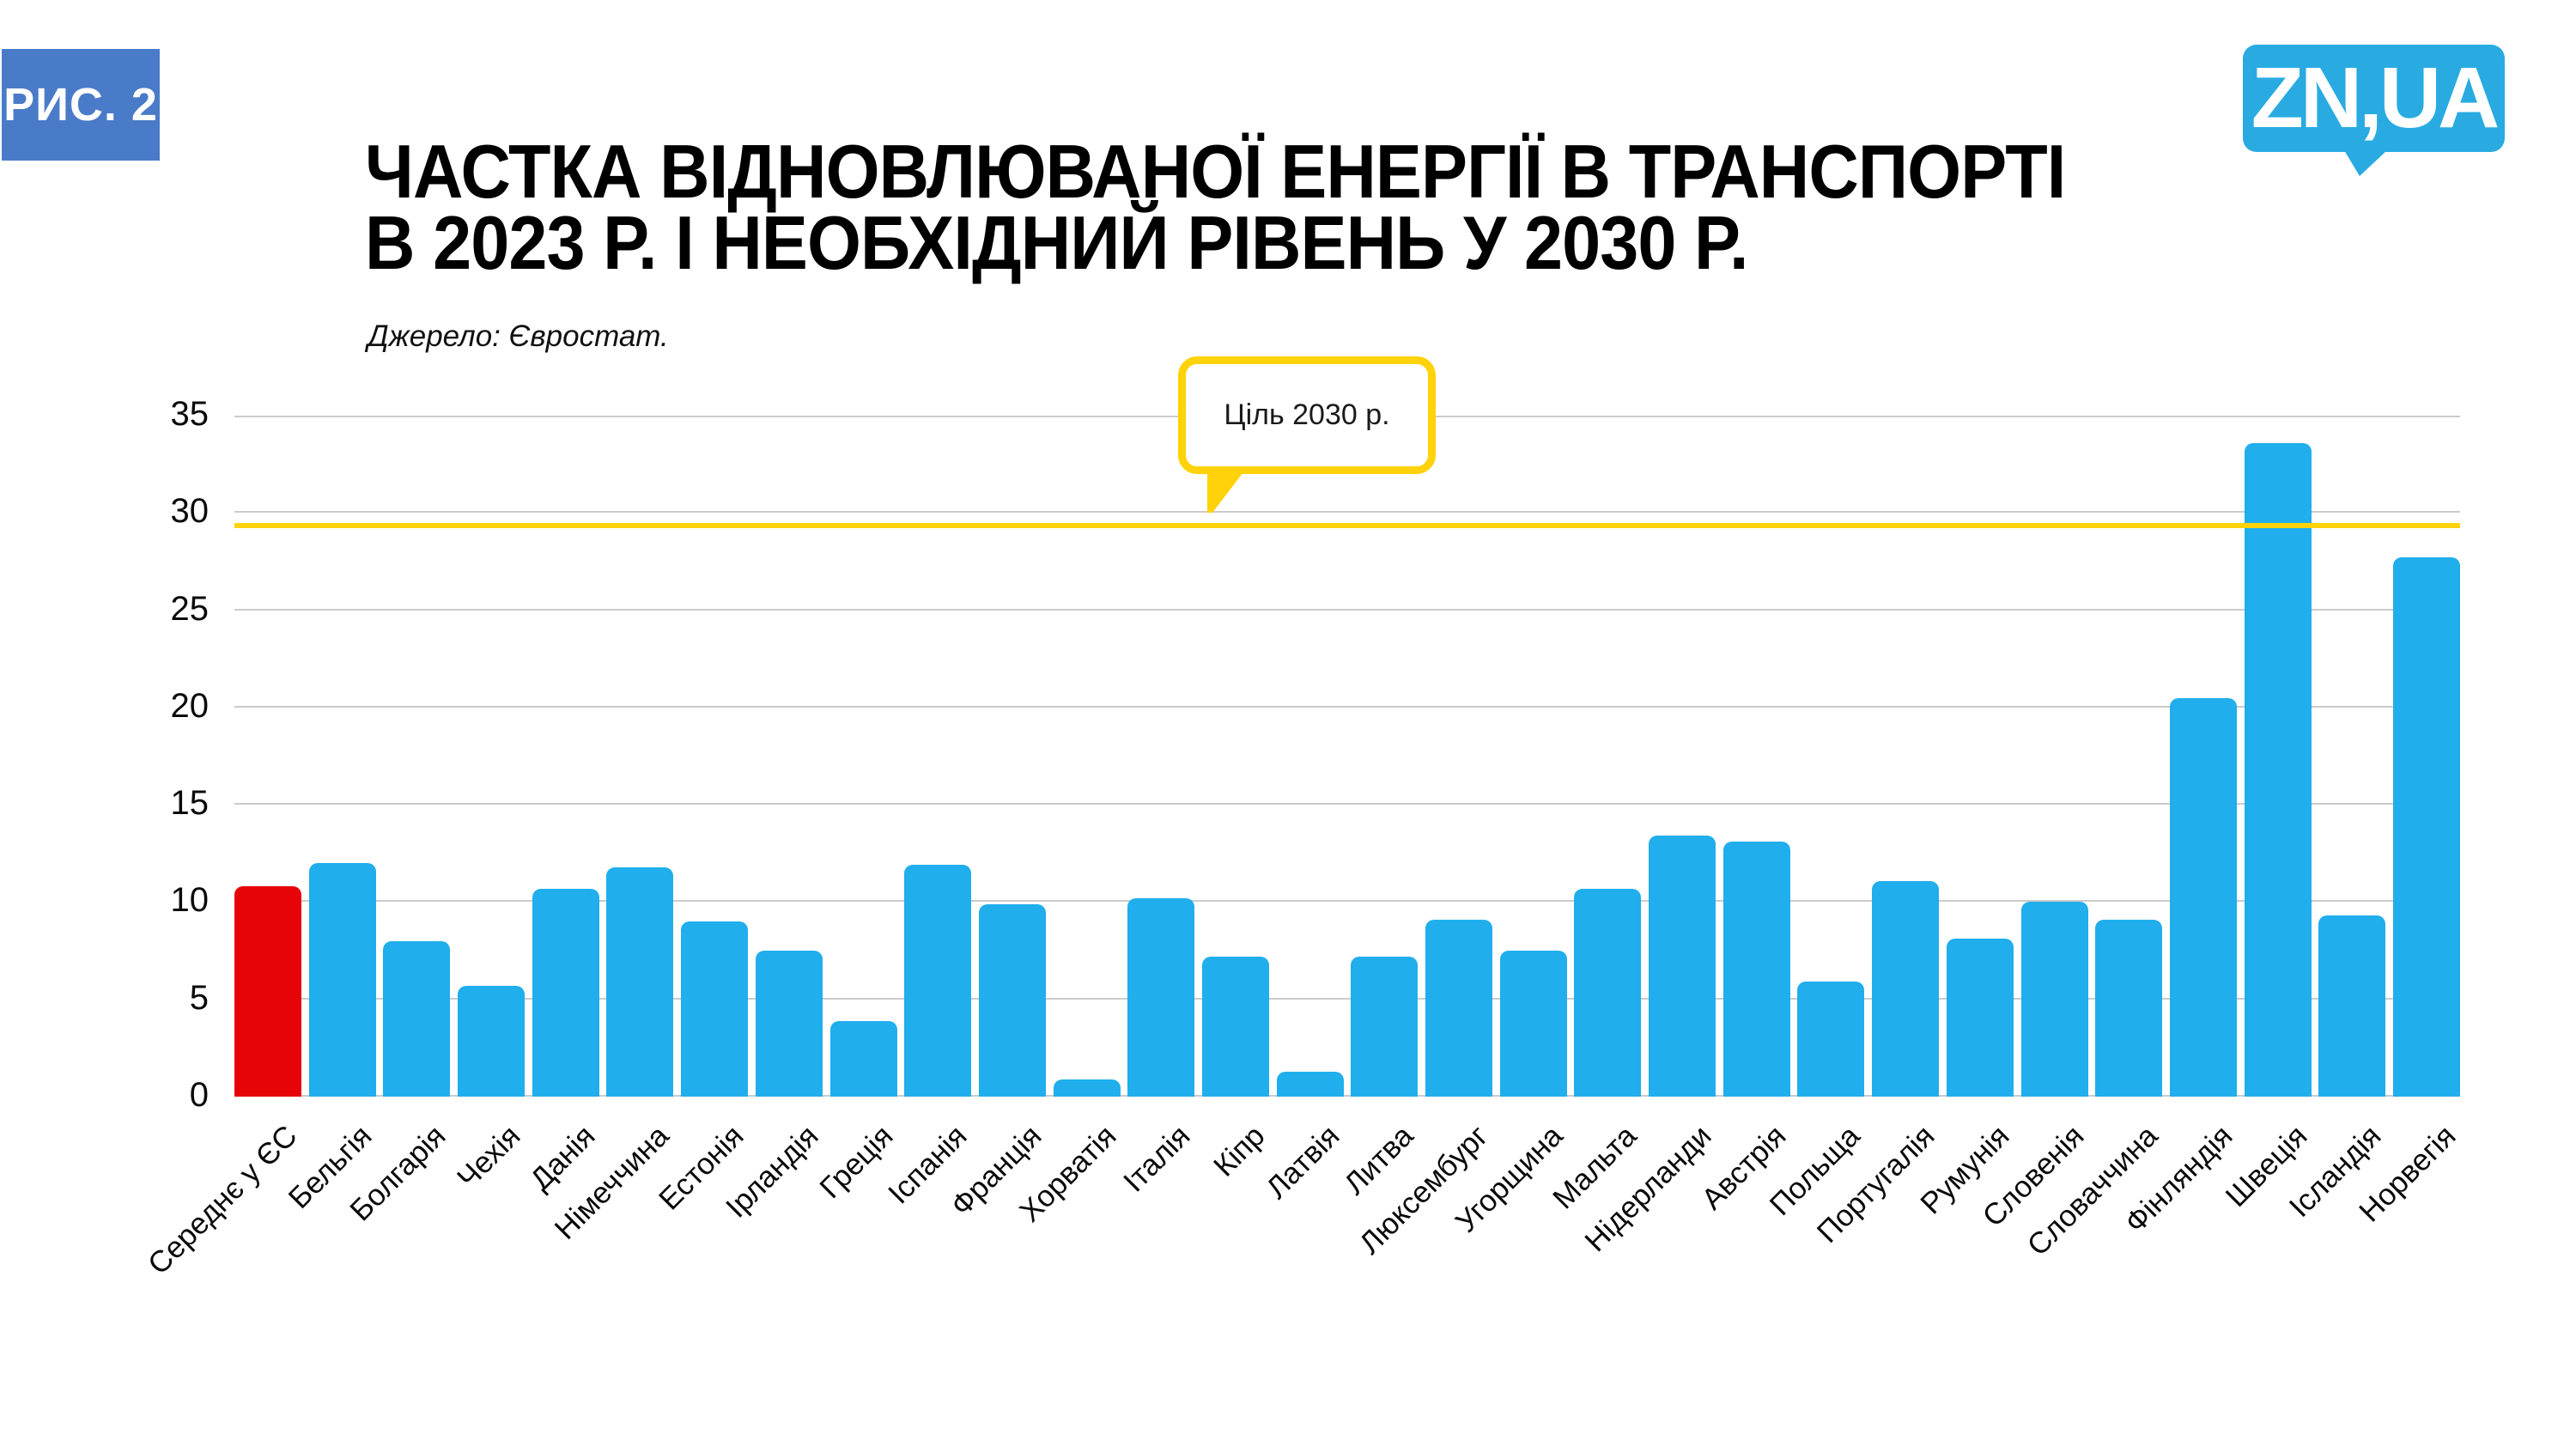 This screenshot has height=1447, width=2576. I want to click on target-2030-line, so click(1347, 525).